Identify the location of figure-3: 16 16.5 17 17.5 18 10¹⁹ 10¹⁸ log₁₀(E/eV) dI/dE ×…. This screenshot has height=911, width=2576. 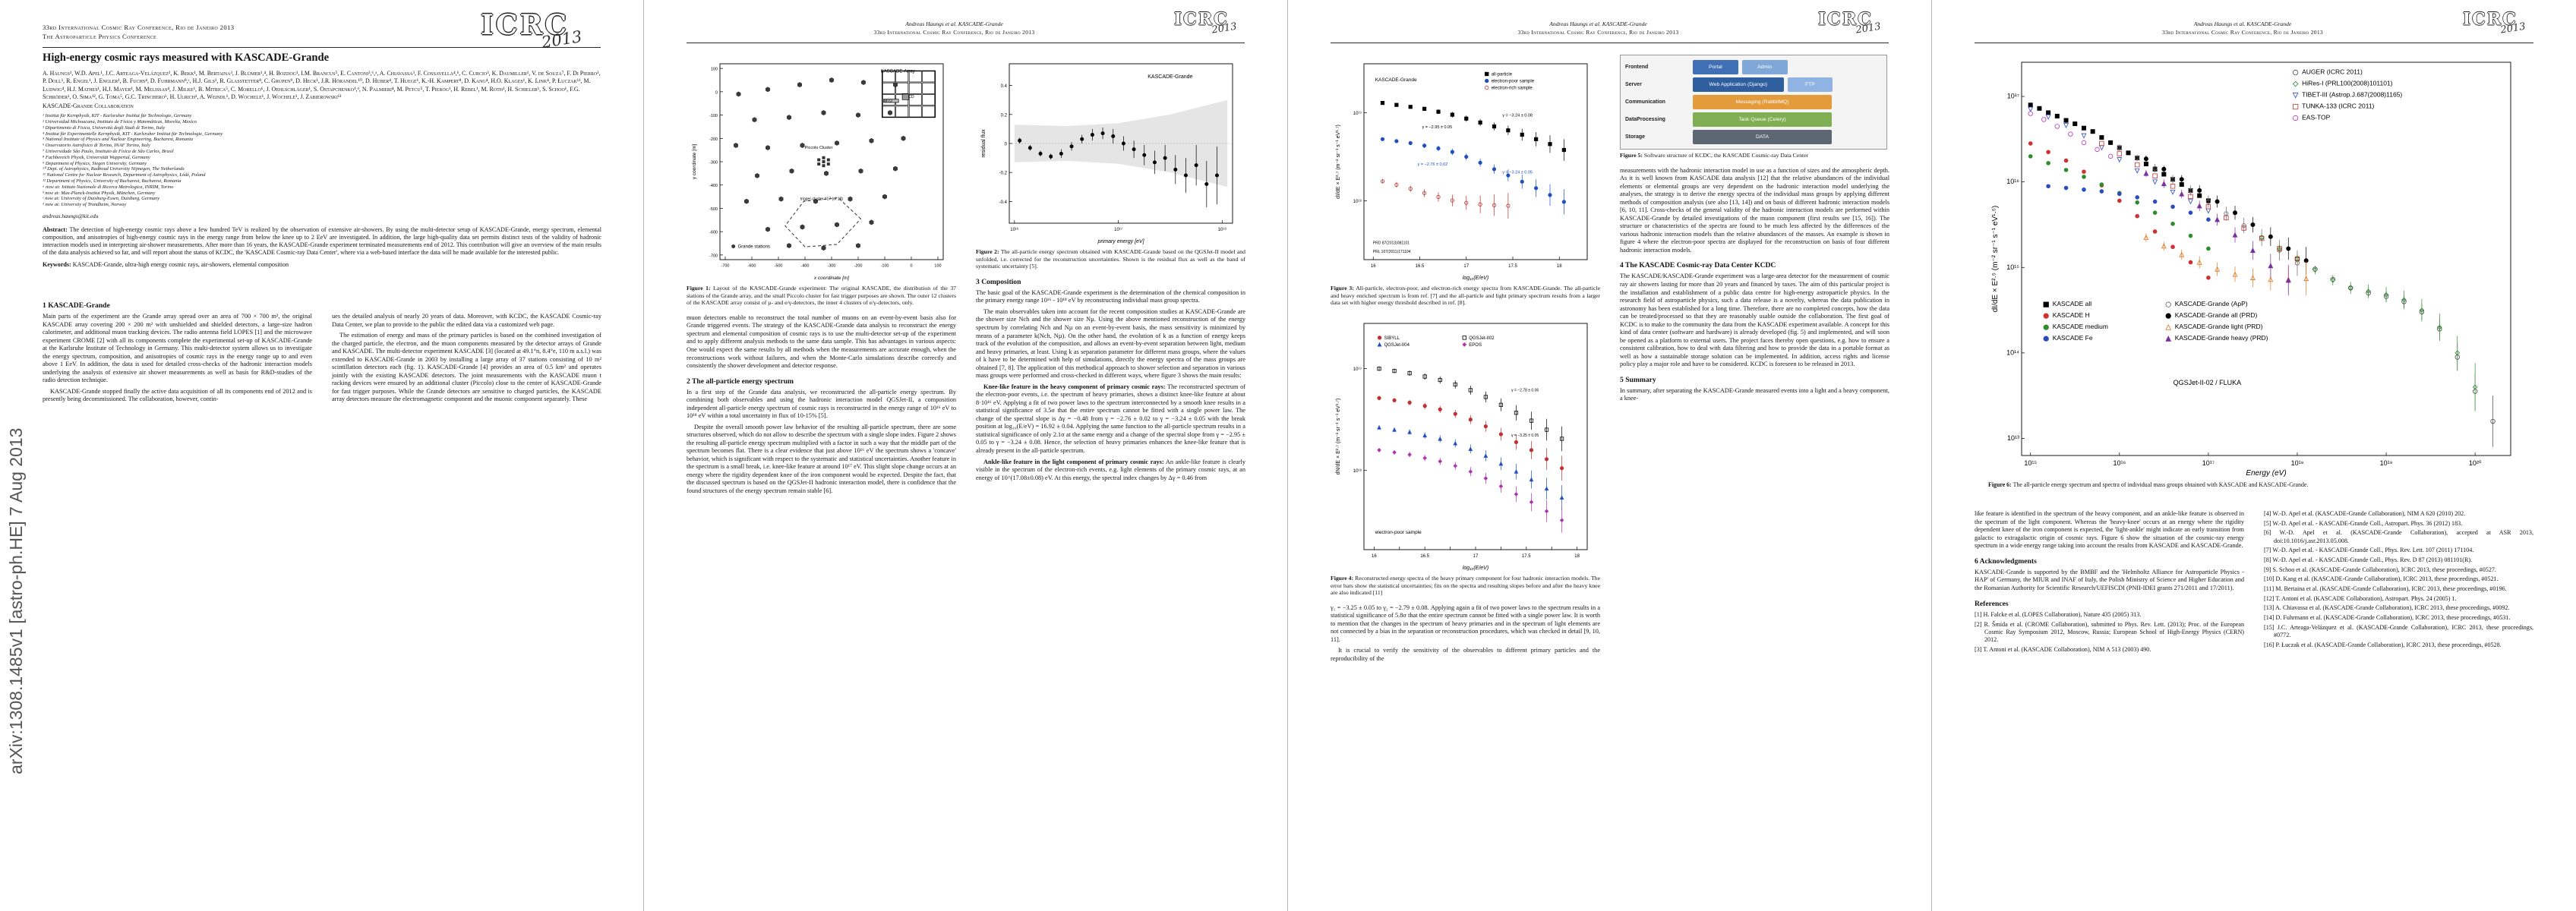
(1465, 168).